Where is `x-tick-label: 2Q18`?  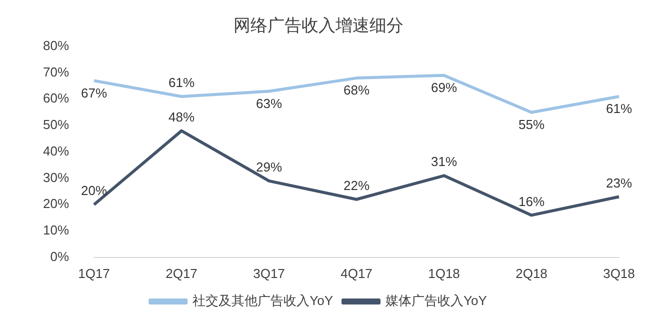
x-tick-label: 2Q18 is located at coordinates (532, 273).